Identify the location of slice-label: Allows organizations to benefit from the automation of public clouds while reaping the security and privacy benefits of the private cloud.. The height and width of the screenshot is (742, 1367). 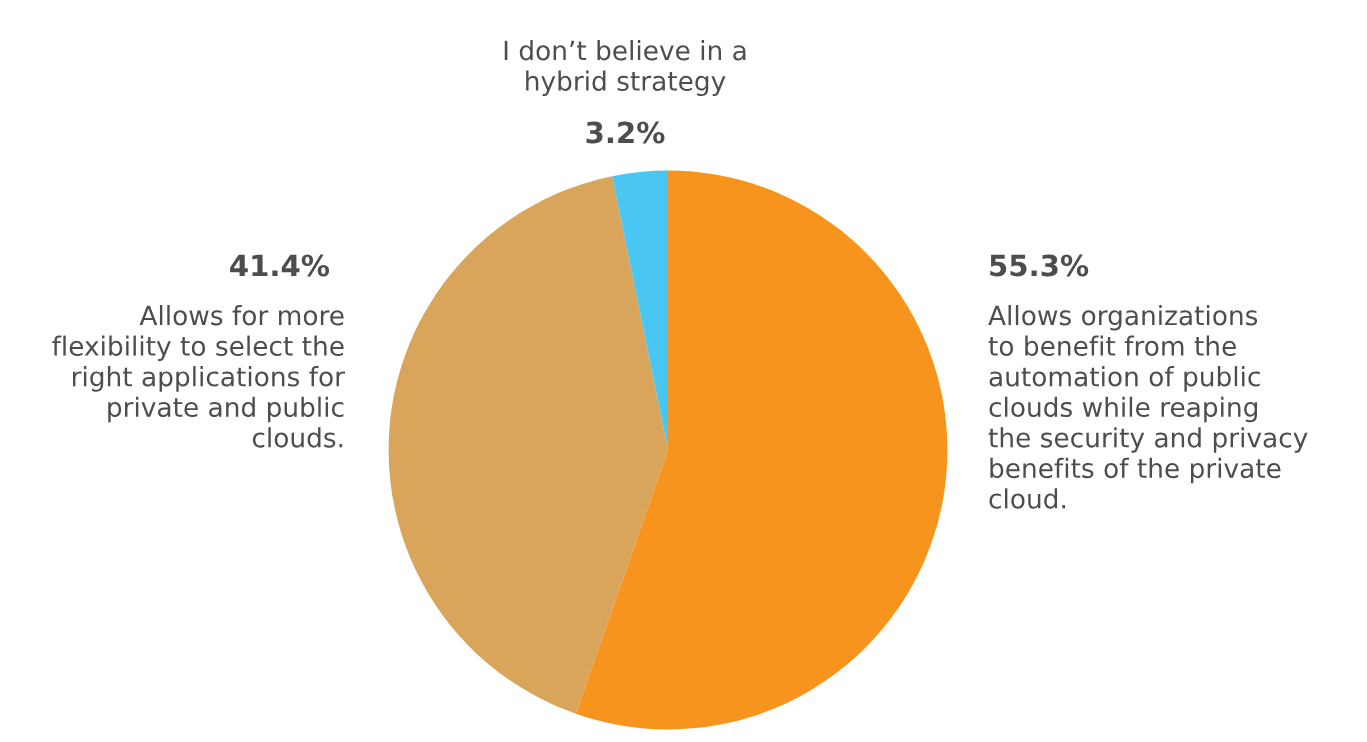
(1148, 407).